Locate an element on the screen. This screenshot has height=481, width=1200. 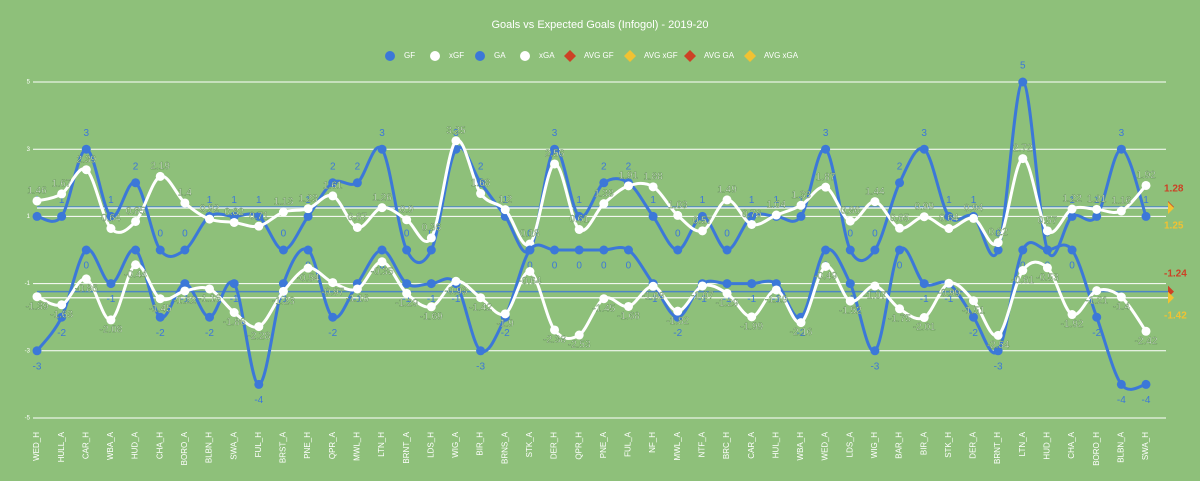
x-tick-label: HULL_A is located at coordinates (61, 446).